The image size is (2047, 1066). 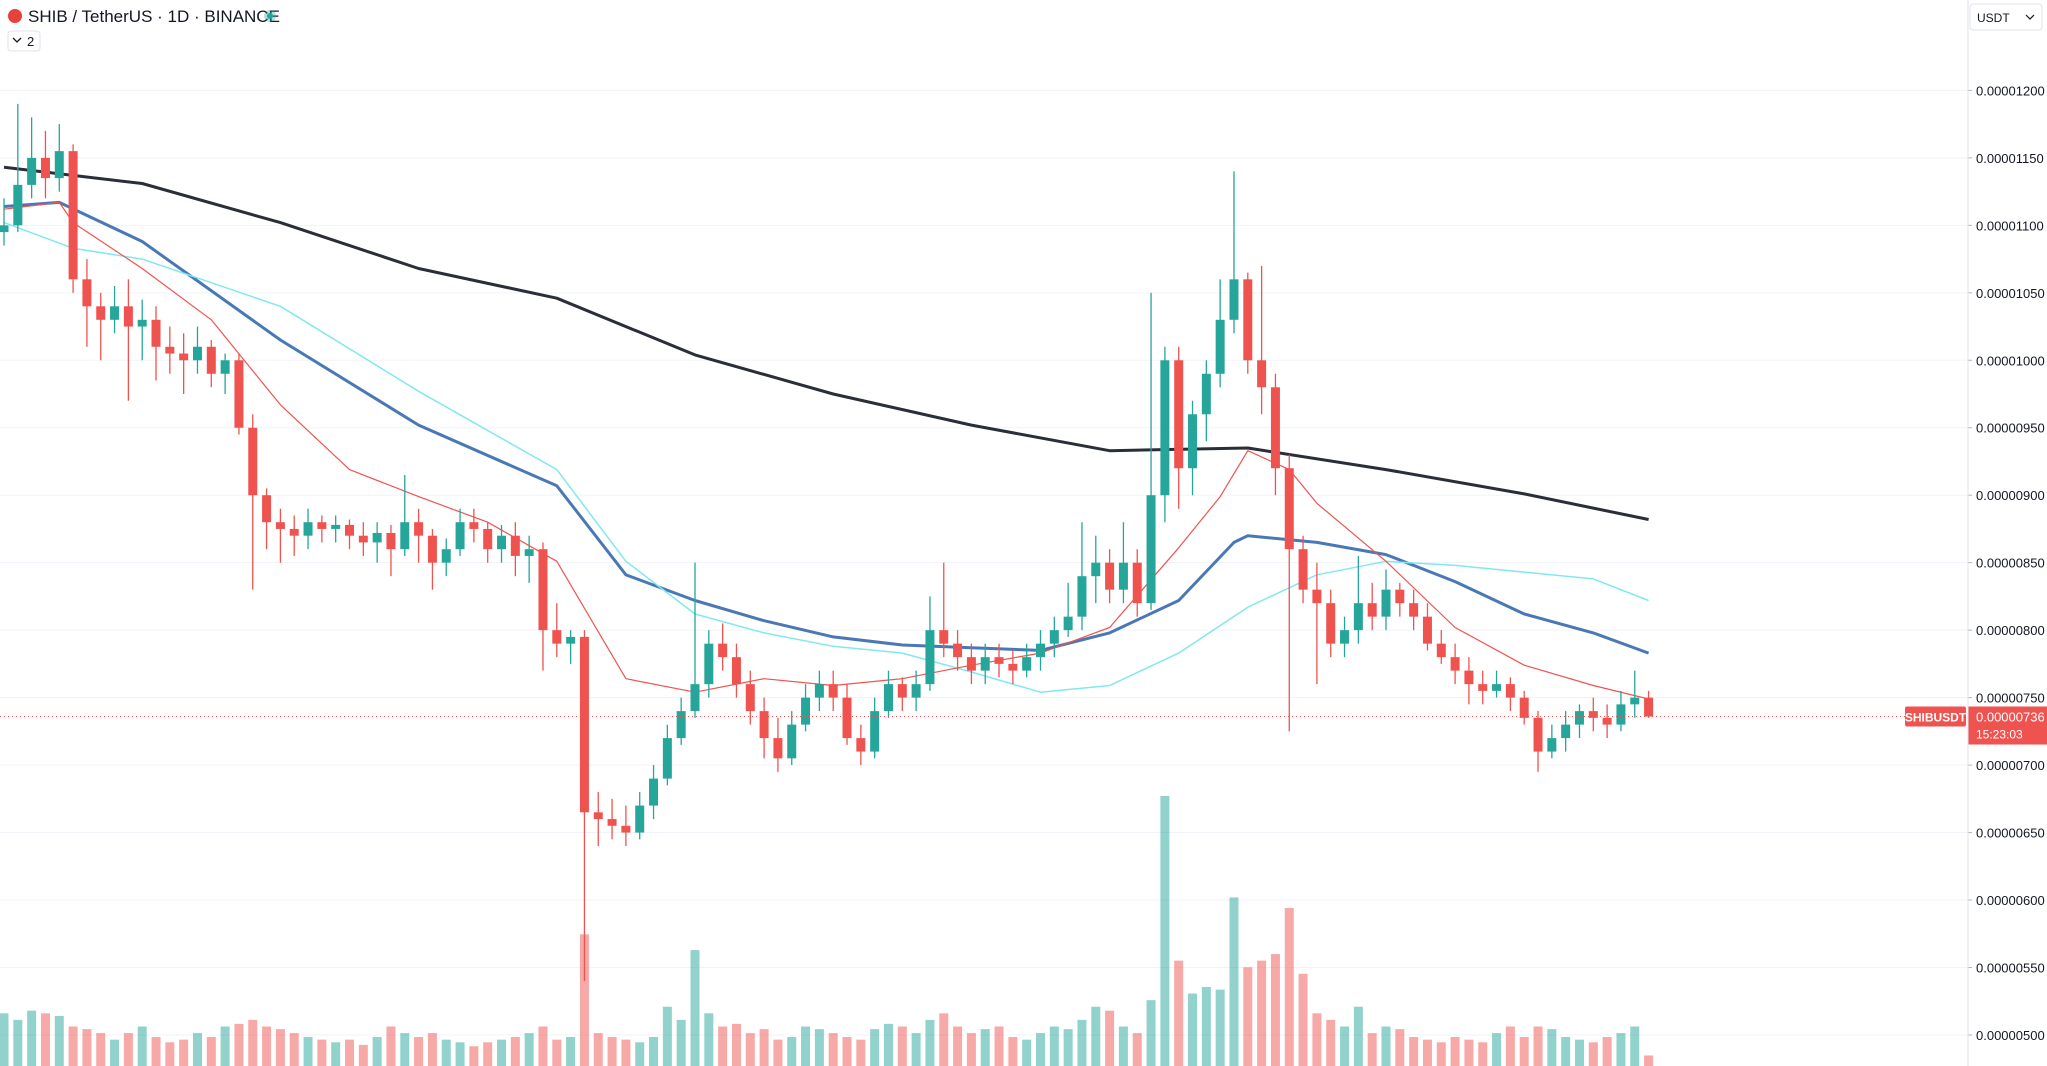 What do you see at coordinates (1993, 18) in the screenshot?
I see `currency-label: USDT` at bounding box center [1993, 18].